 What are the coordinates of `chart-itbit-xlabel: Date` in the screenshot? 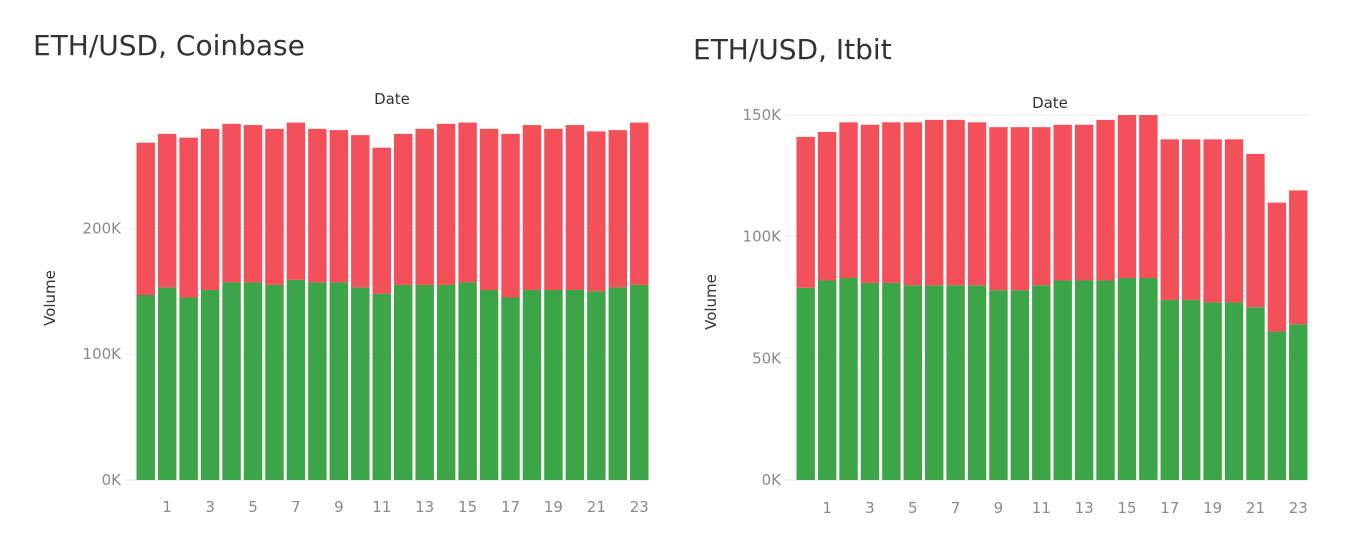 It's located at (1050, 103).